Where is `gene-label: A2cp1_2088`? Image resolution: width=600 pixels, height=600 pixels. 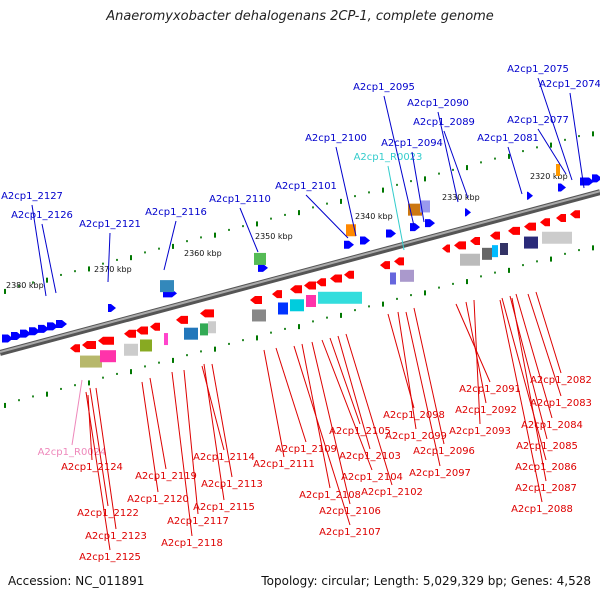 gene-label: A2cp1_2088 is located at coordinates (542, 509).